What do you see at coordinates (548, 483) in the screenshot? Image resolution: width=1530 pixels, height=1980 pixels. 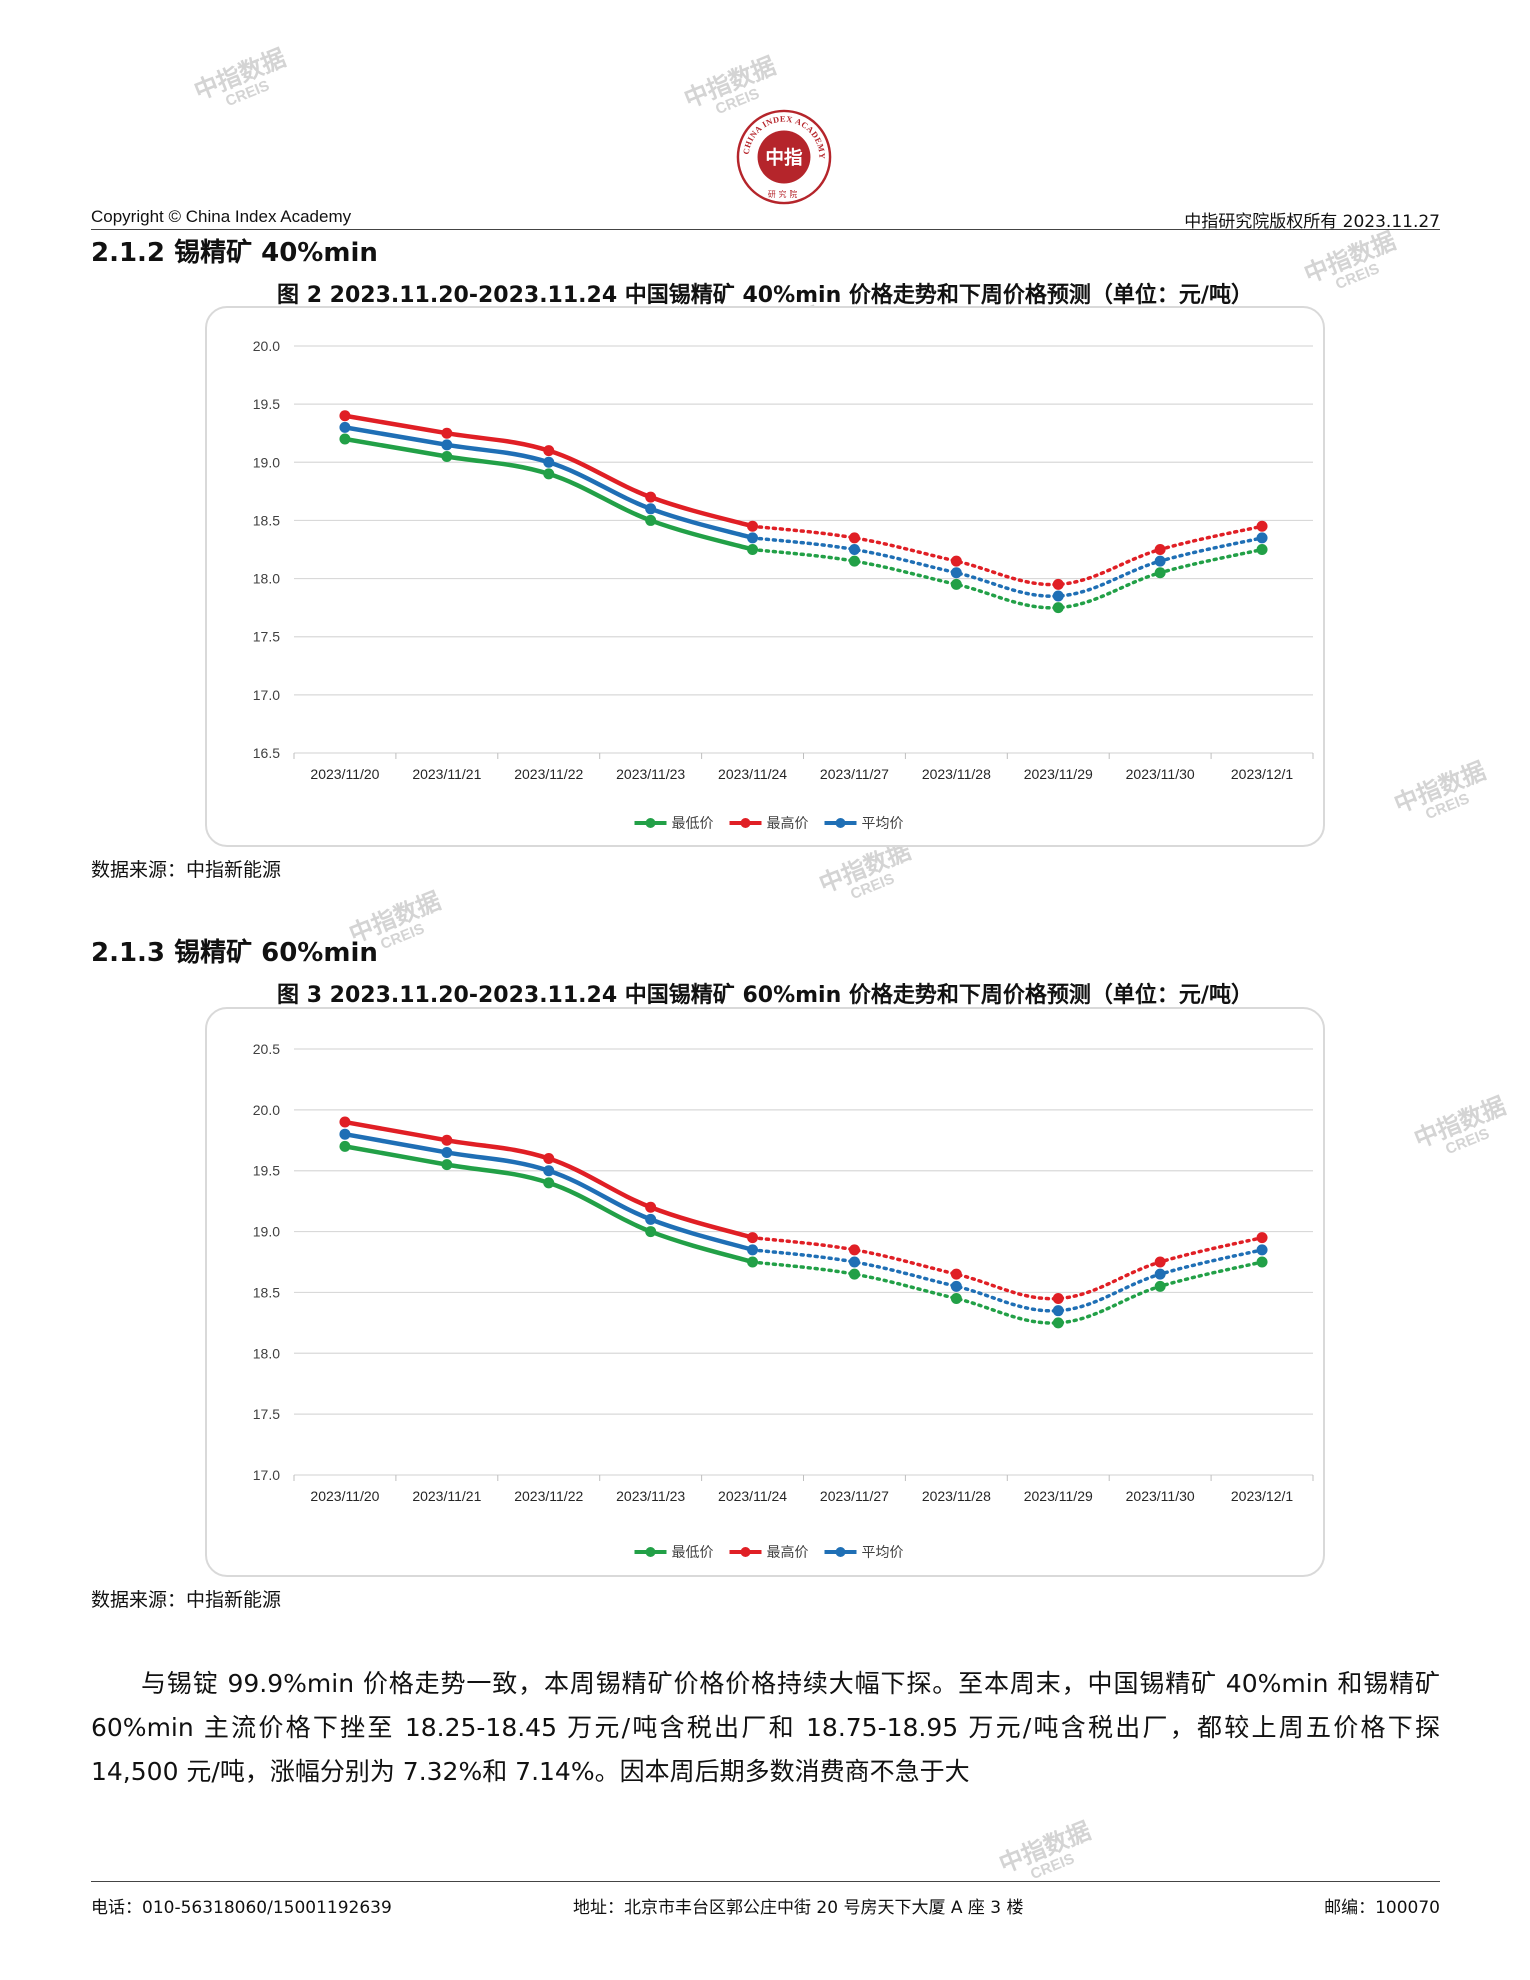 I see `series-line-actual` at bounding box center [548, 483].